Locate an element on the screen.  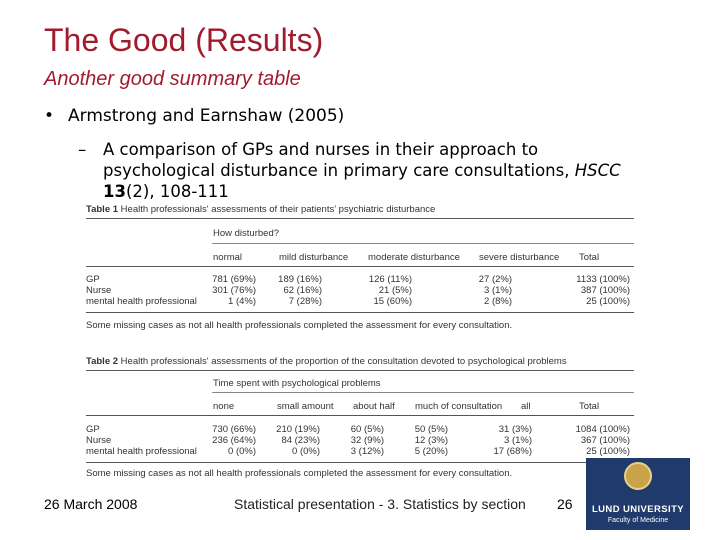
table2-col-header: none is located at coordinates (224, 406).